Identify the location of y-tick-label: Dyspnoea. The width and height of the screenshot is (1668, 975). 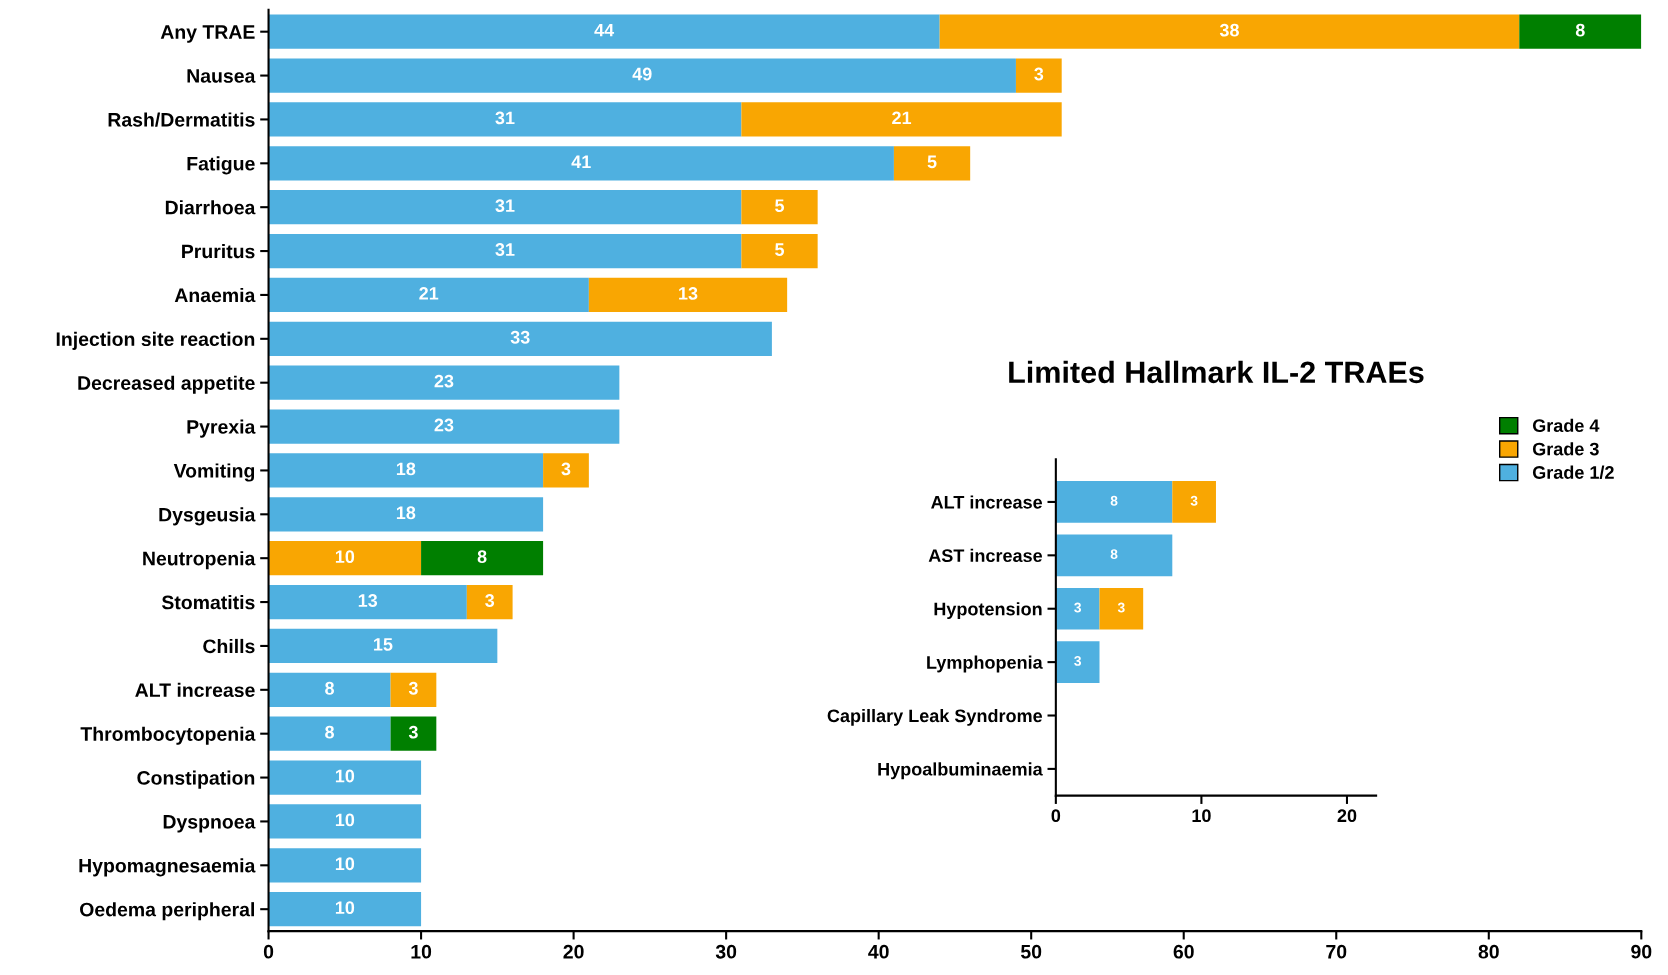
(209, 824).